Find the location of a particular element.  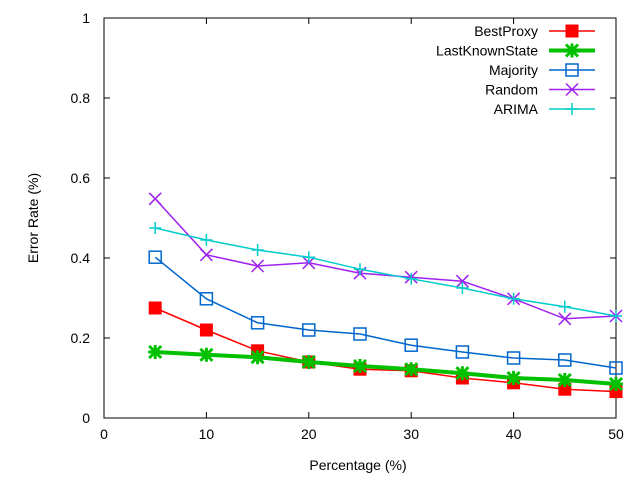

y-tick-label: 0 is located at coordinates (86, 418).